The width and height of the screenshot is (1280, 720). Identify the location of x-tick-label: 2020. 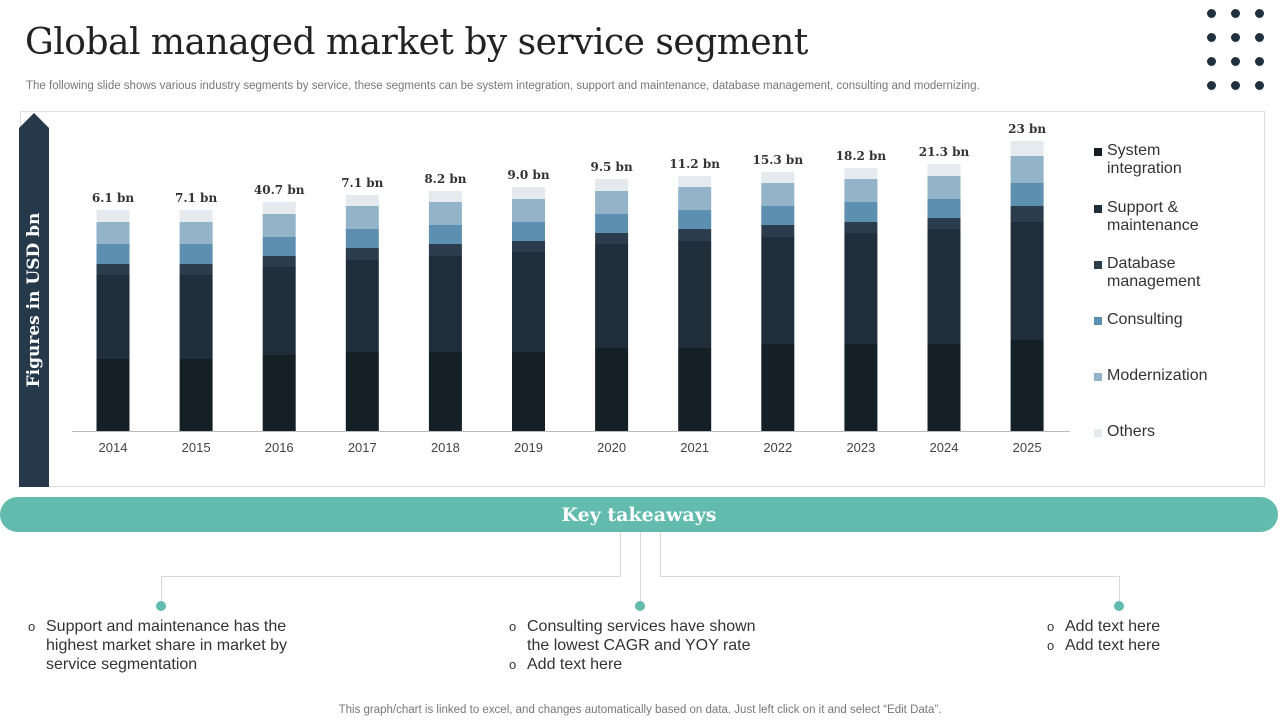
(611, 447).